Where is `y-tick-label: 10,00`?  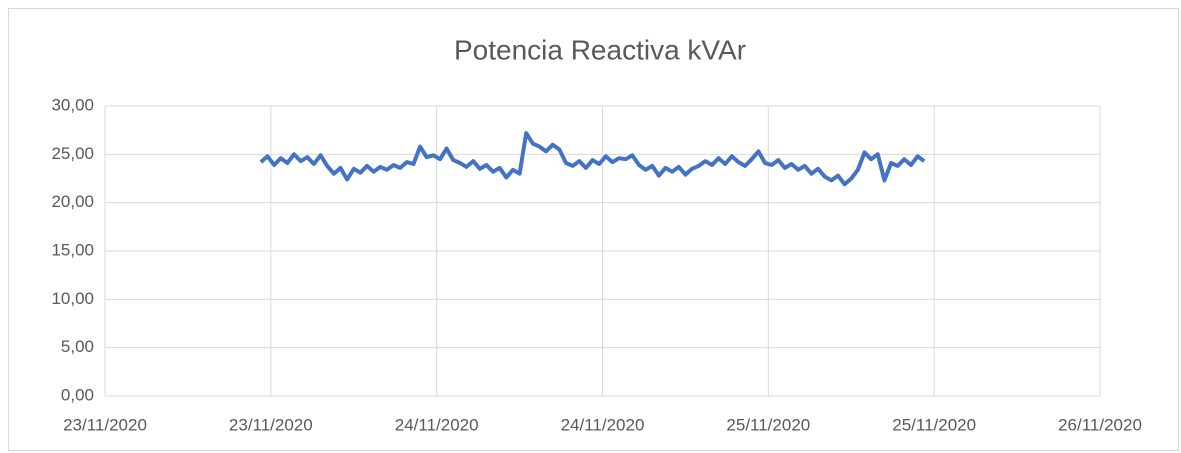 y-tick-label: 10,00 is located at coordinates (72, 298).